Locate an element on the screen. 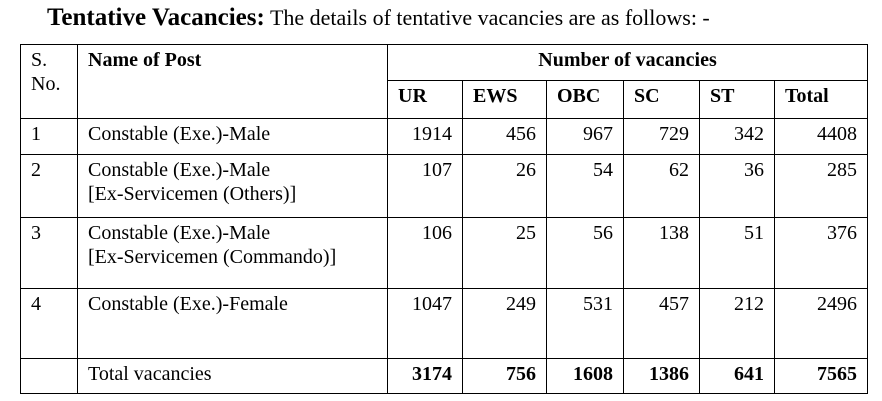  column-header: OBC is located at coordinates (585, 99).